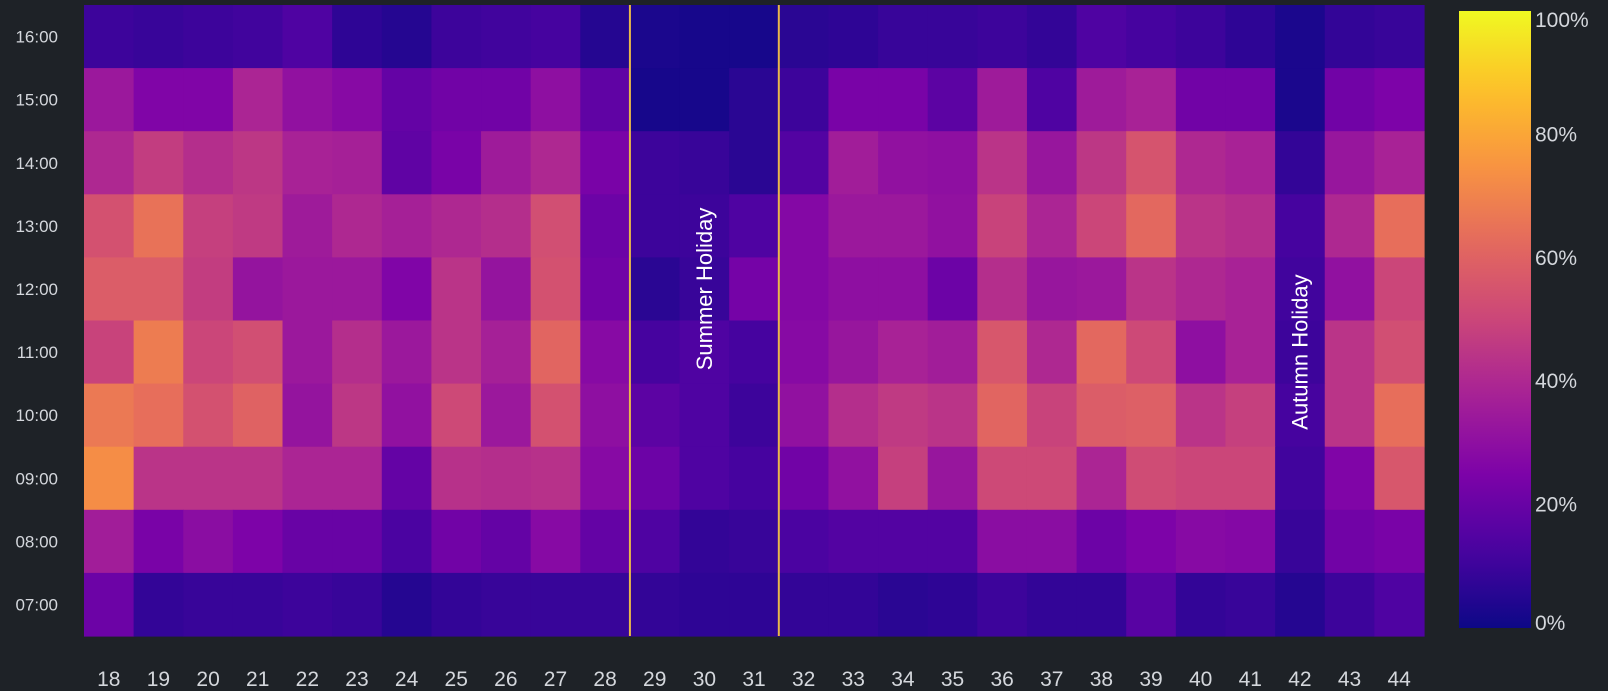 The height and width of the screenshot is (691, 1608). I want to click on x-tick-label: 33, so click(853, 679).